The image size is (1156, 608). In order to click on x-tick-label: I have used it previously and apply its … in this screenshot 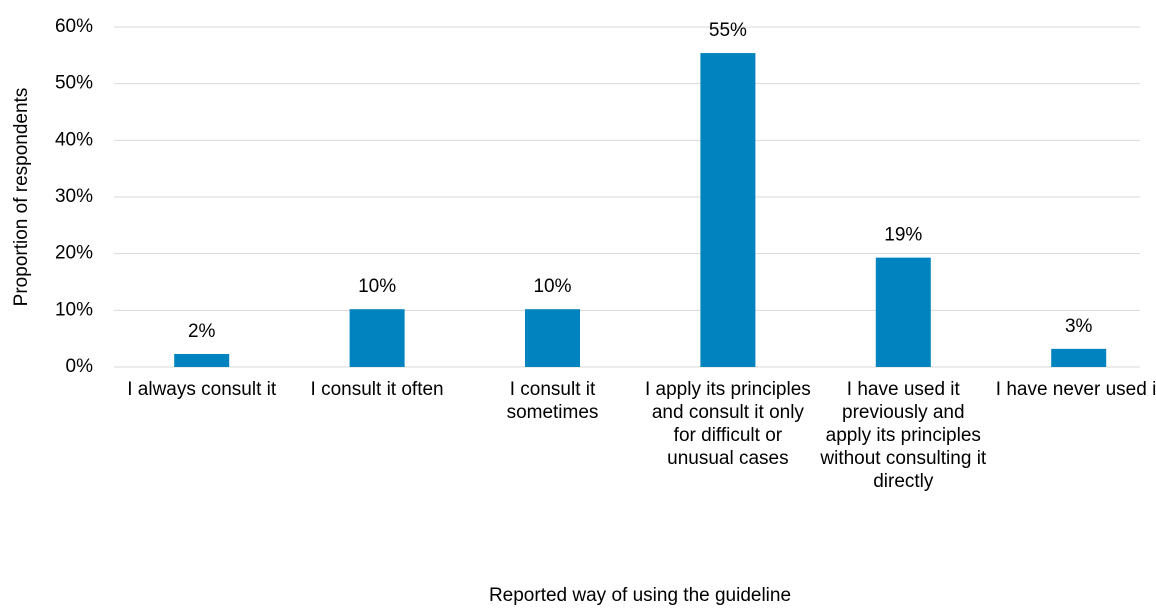, I will do `click(903, 435)`.